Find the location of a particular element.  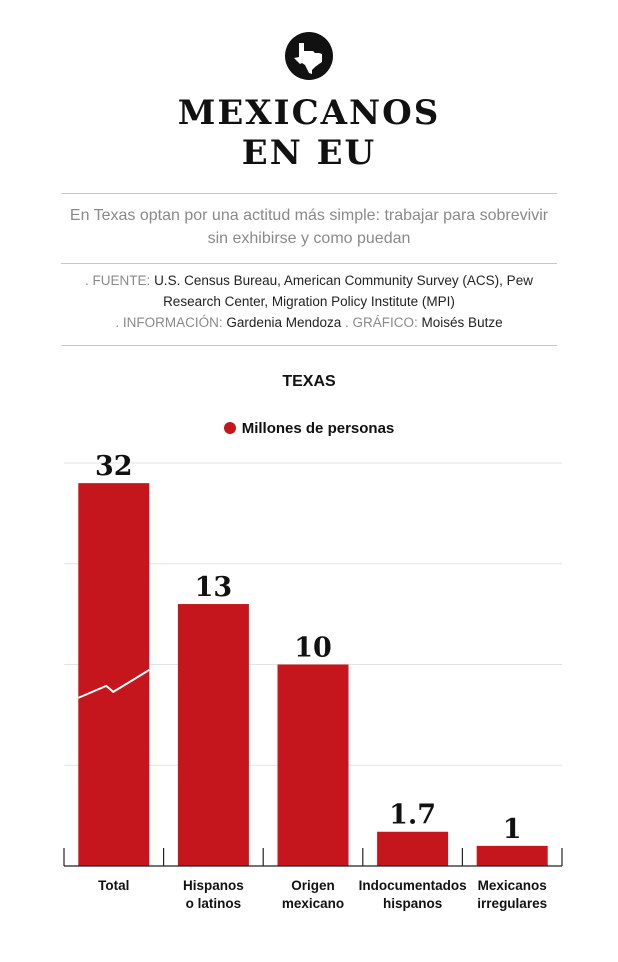

chart-legend: Millones de personas is located at coordinates (309, 428).